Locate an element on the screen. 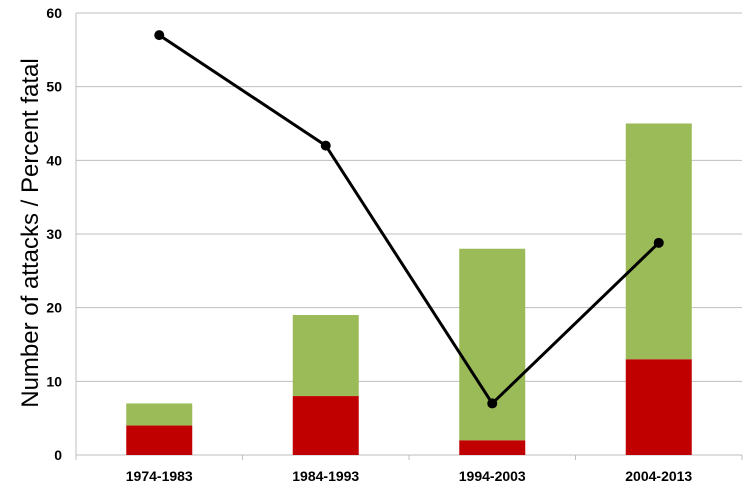 Image resolution: width=754 pixels, height=489 pixels. x-category-label: 1974-1983 is located at coordinates (159, 476).